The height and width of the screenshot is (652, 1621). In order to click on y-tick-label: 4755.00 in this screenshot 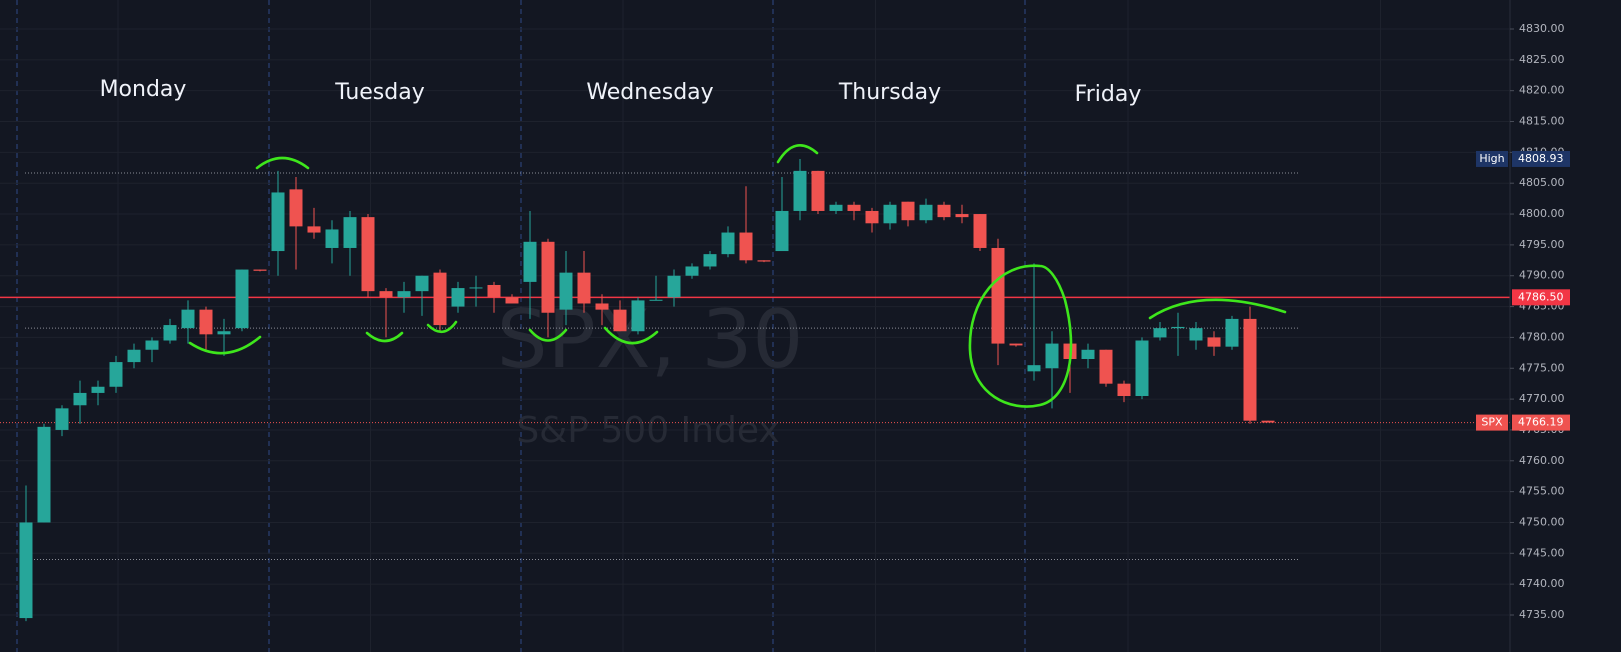, I will do `click(1542, 491)`.